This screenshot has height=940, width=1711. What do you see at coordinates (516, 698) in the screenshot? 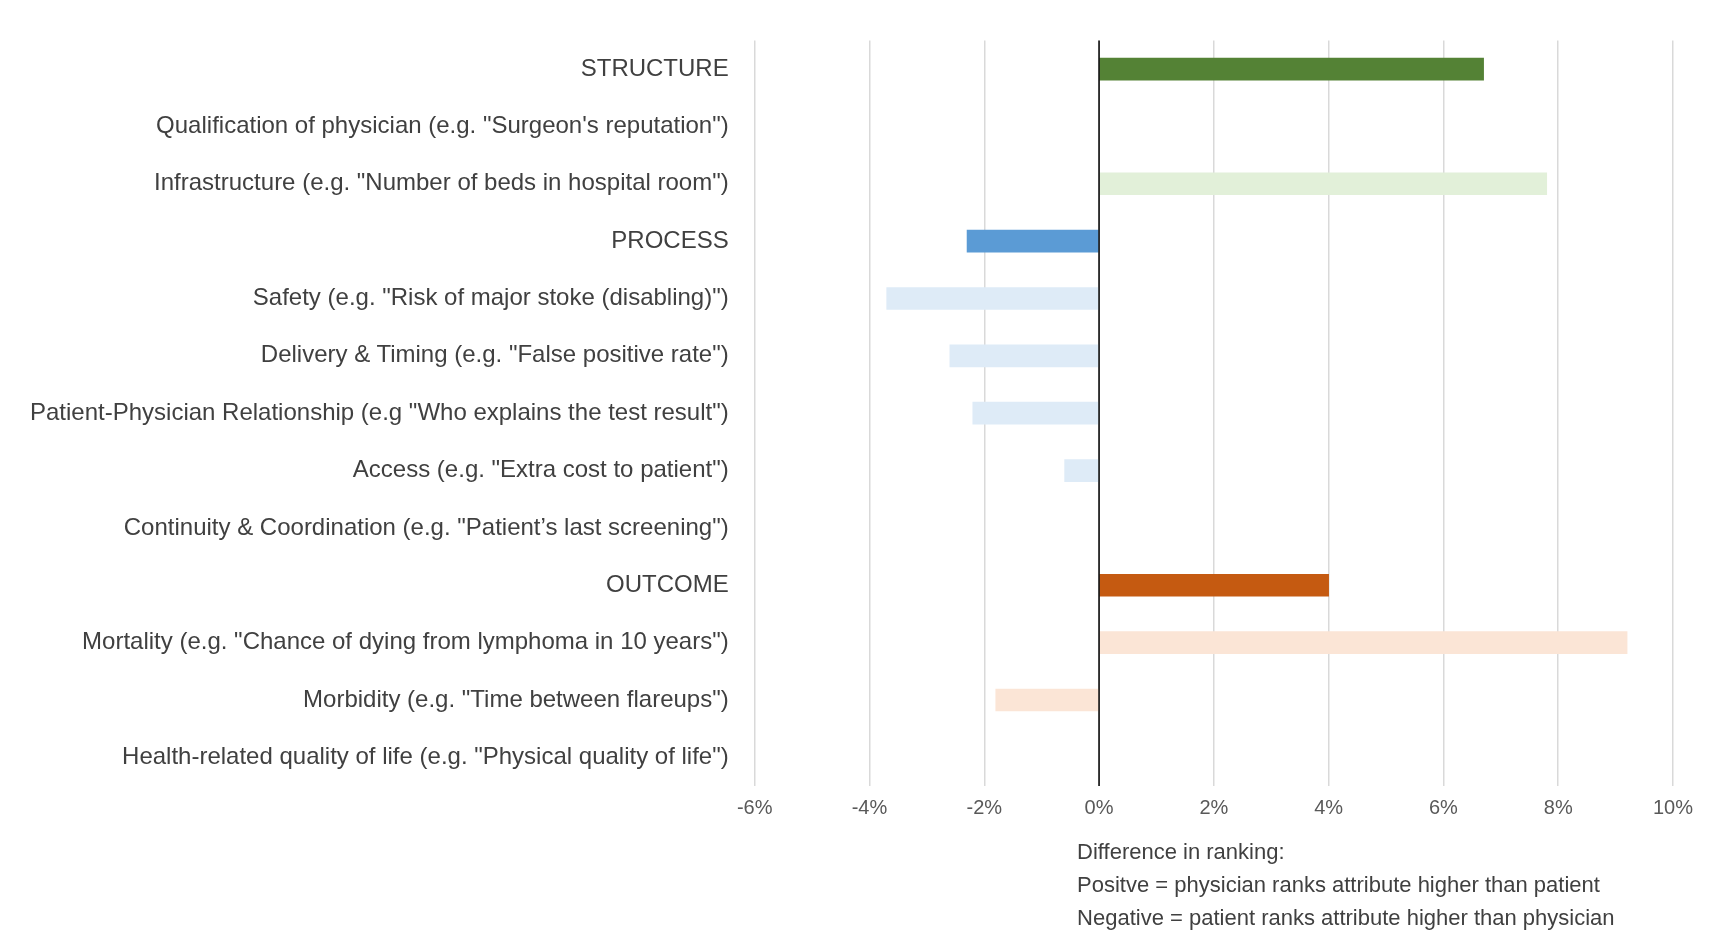
I see `y-tick-label: Morbidity (e.g. "Time between flareups")` at bounding box center [516, 698].